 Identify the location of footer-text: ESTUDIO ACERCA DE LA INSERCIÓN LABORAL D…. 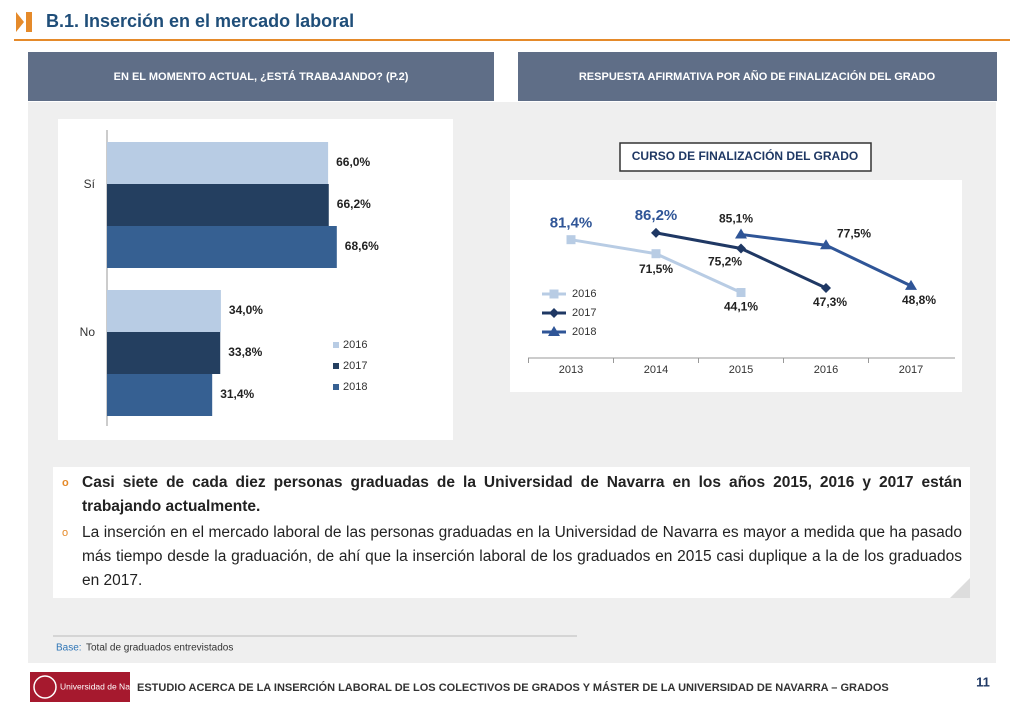
(513, 687).